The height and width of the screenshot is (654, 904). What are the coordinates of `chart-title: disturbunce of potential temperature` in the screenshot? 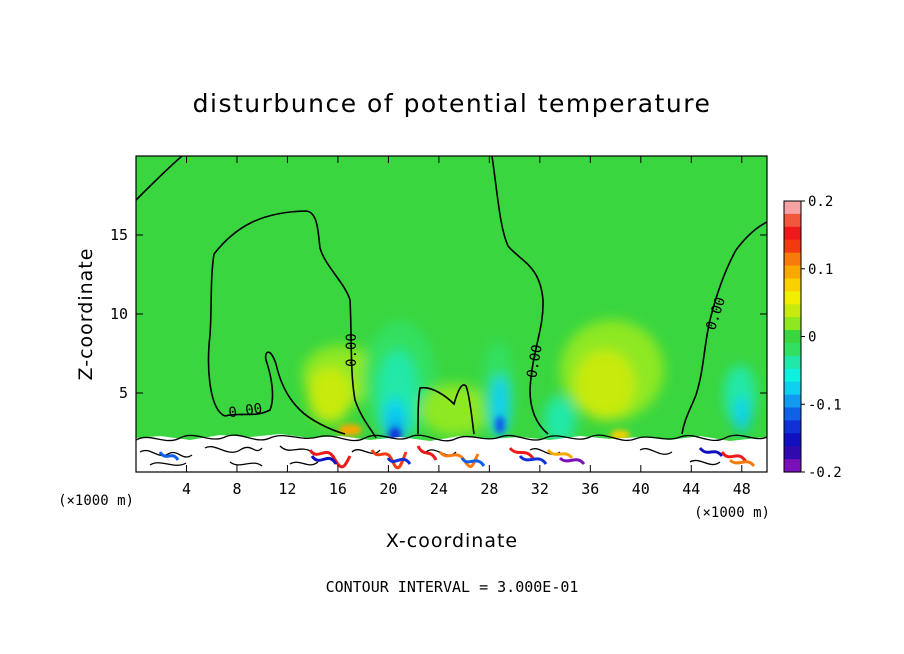 It's located at (452, 103).